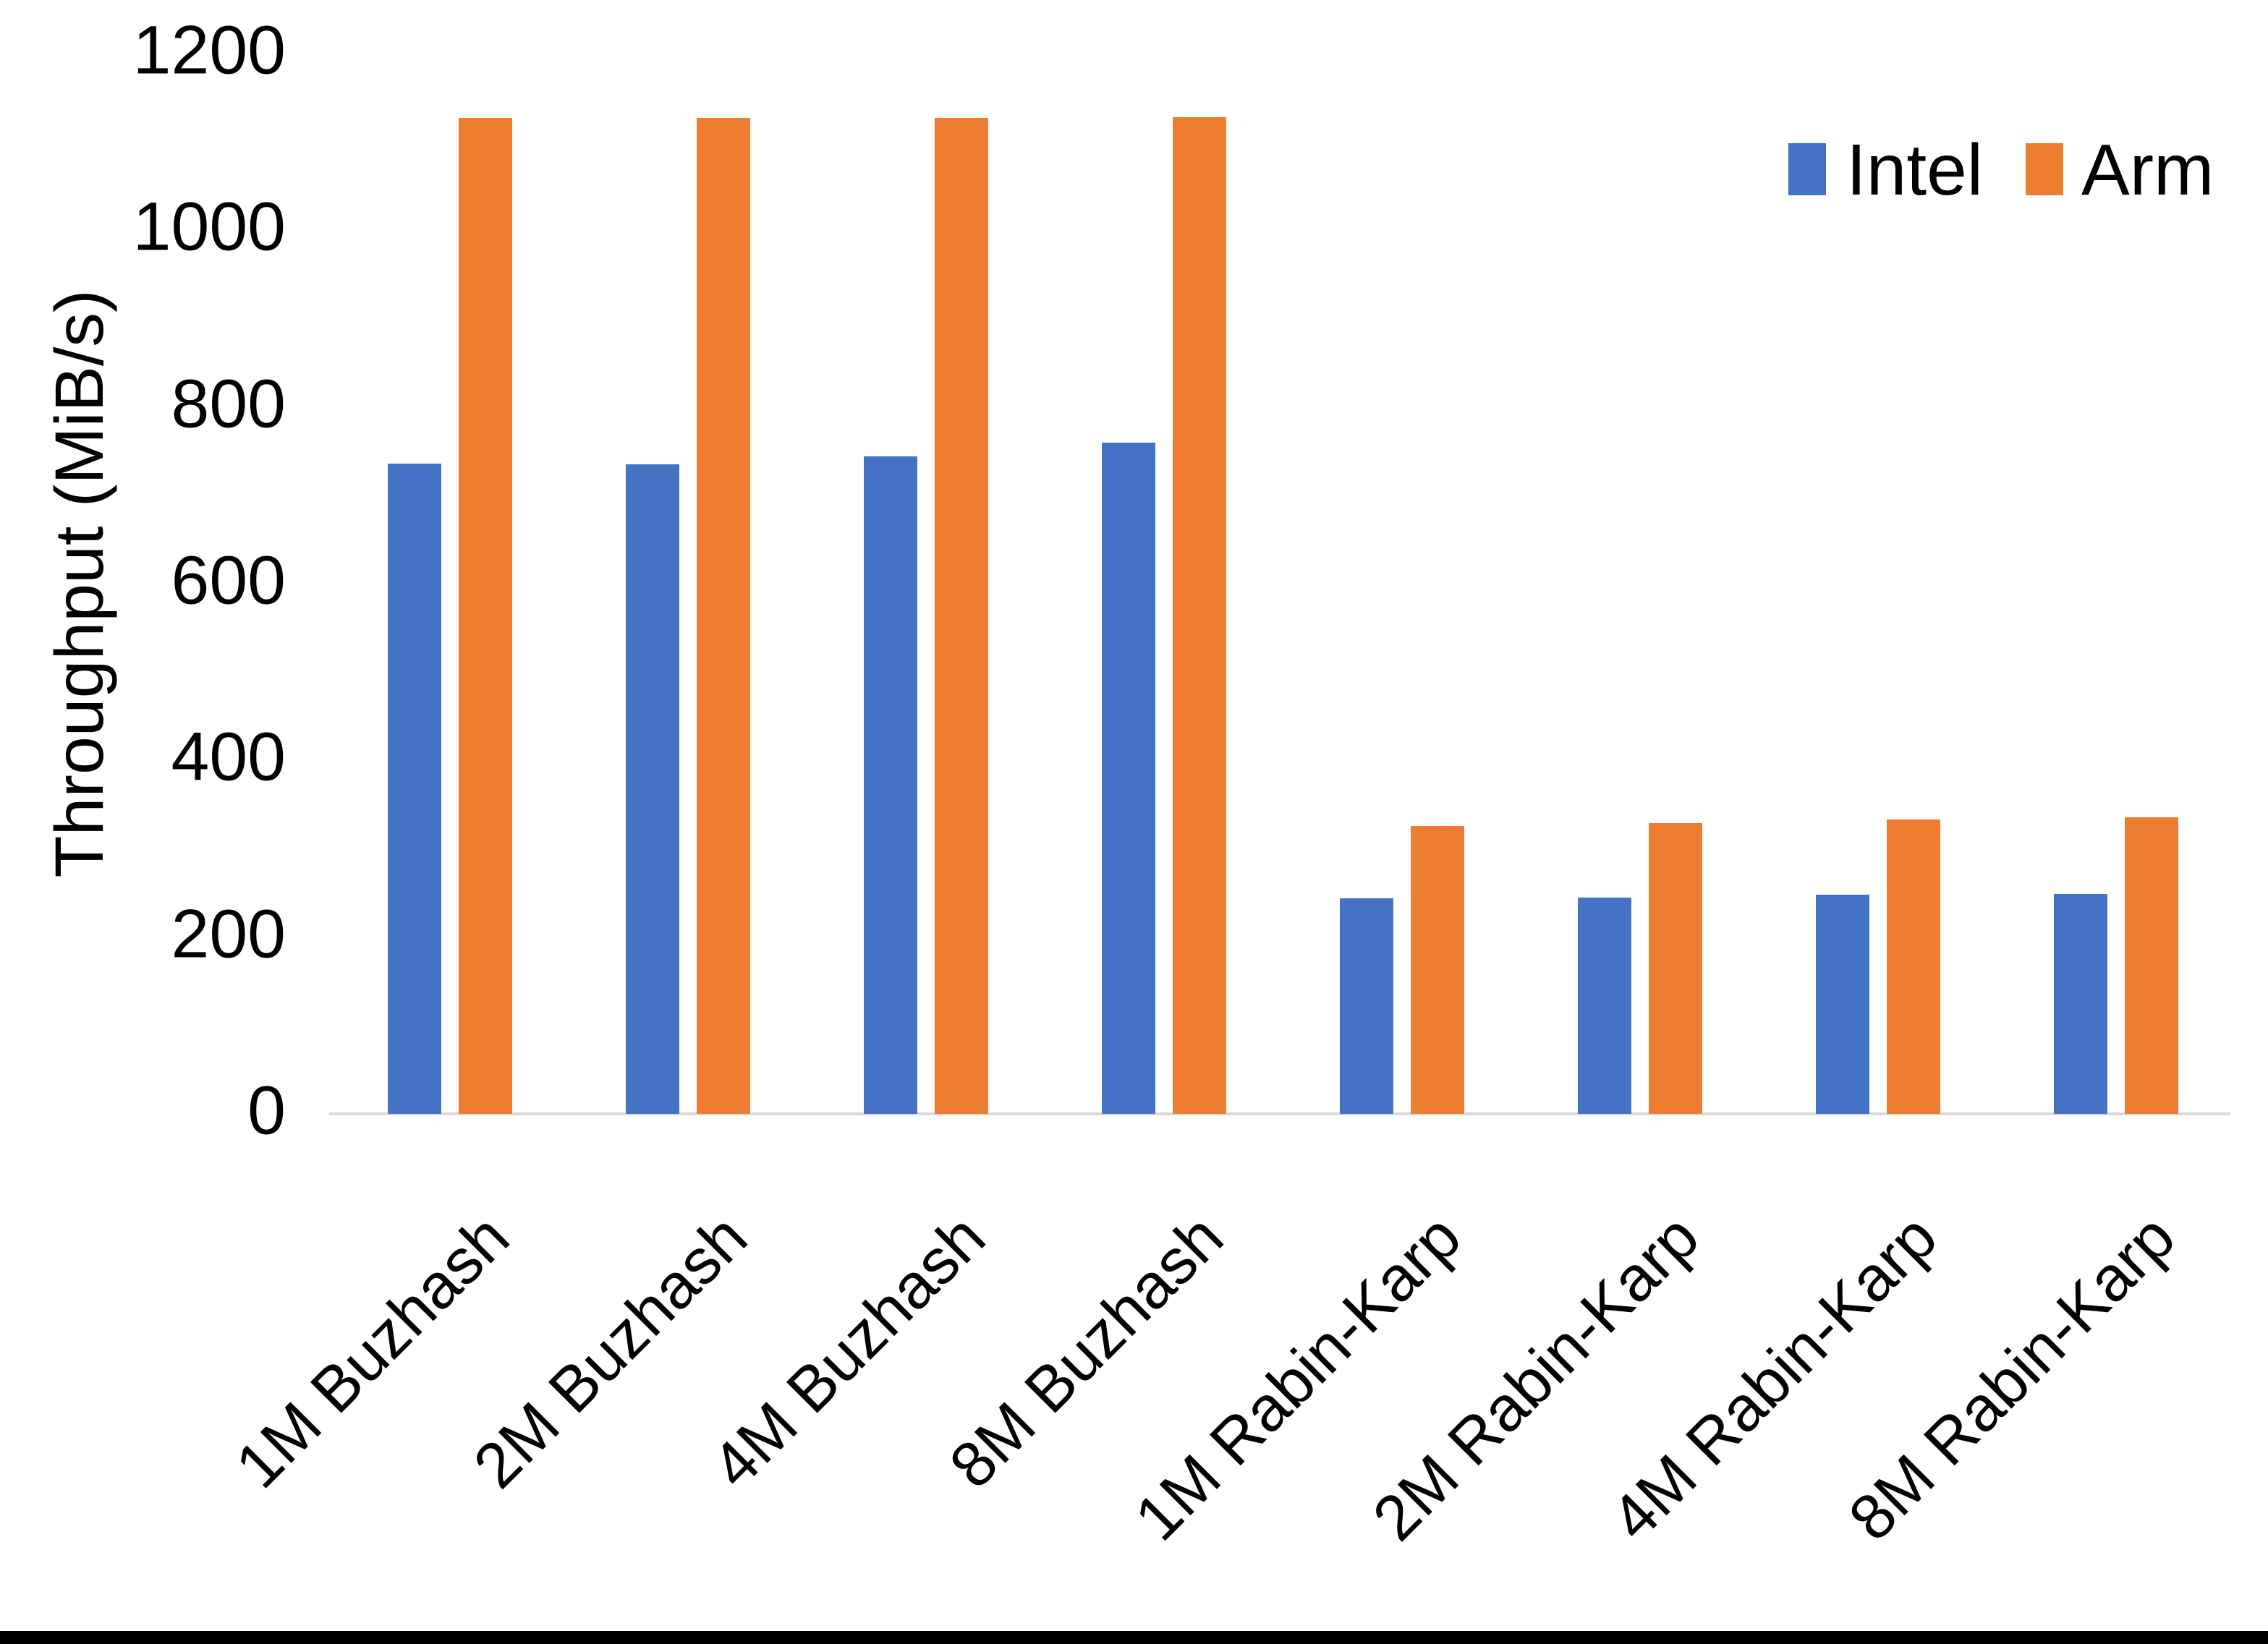 This screenshot has height=1644, width=2268. What do you see at coordinates (1915, 169) in the screenshot?
I see `legend-label-intel: Intel` at bounding box center [1915, 169].